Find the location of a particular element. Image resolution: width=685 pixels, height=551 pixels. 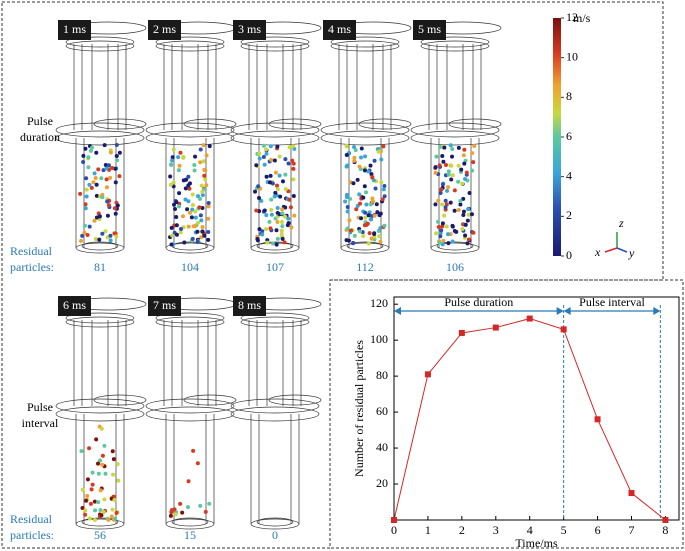

time-label: 5 ms is located at coordinates (429, 29).